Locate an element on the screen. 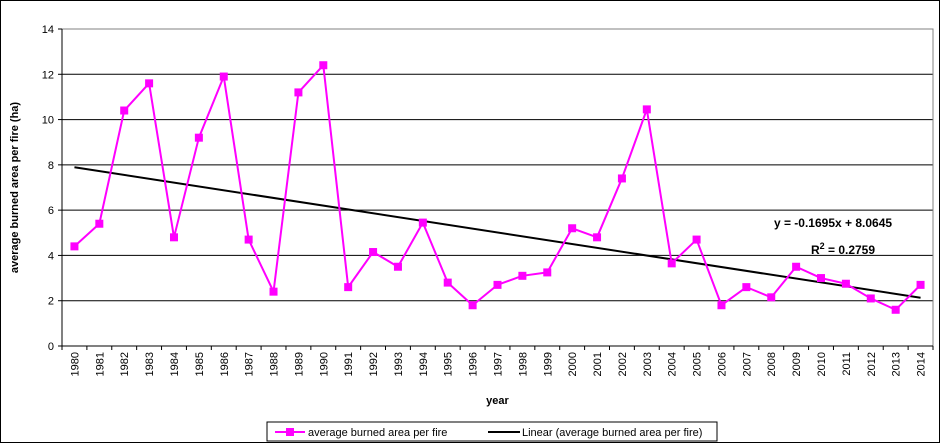  x-tick-label: 1994 is located at coordinates (424, 364).